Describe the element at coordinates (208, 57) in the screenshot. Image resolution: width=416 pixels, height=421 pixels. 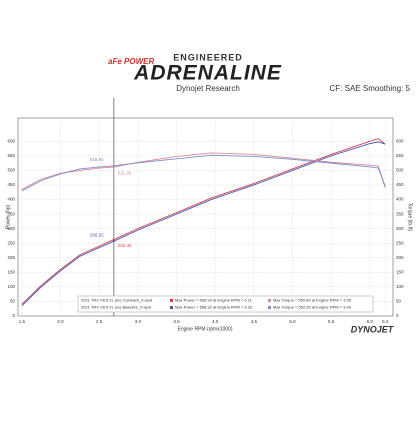
I see `kicker: ENGINEERED` at that location.